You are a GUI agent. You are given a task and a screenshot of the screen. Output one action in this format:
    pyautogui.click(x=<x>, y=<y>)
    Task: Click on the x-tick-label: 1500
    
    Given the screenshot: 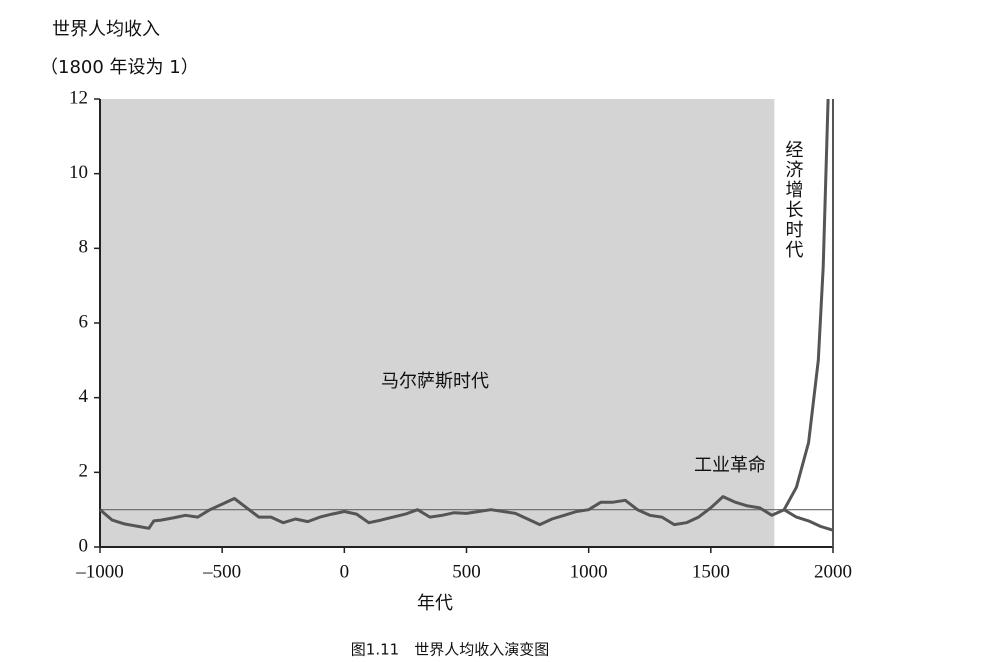 What is the action you would take?
    pyautogui.click(x=711, y=571)
    